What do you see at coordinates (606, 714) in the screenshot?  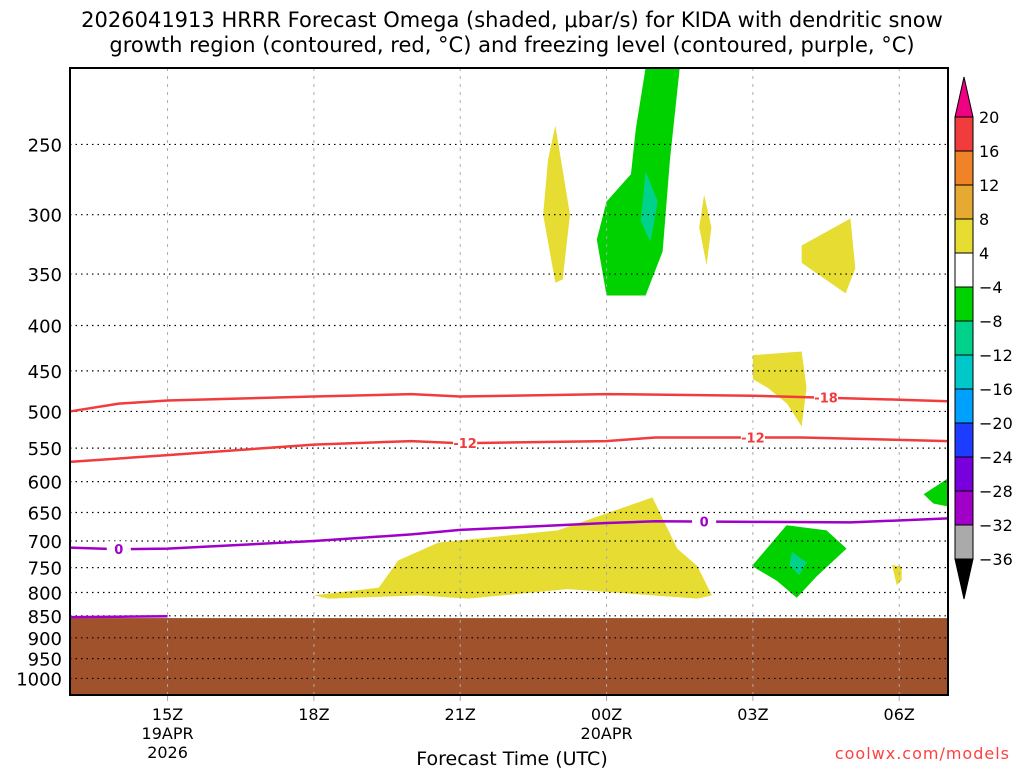 I see `x-tick-label: 00Z` at bounding box center [606, 714].